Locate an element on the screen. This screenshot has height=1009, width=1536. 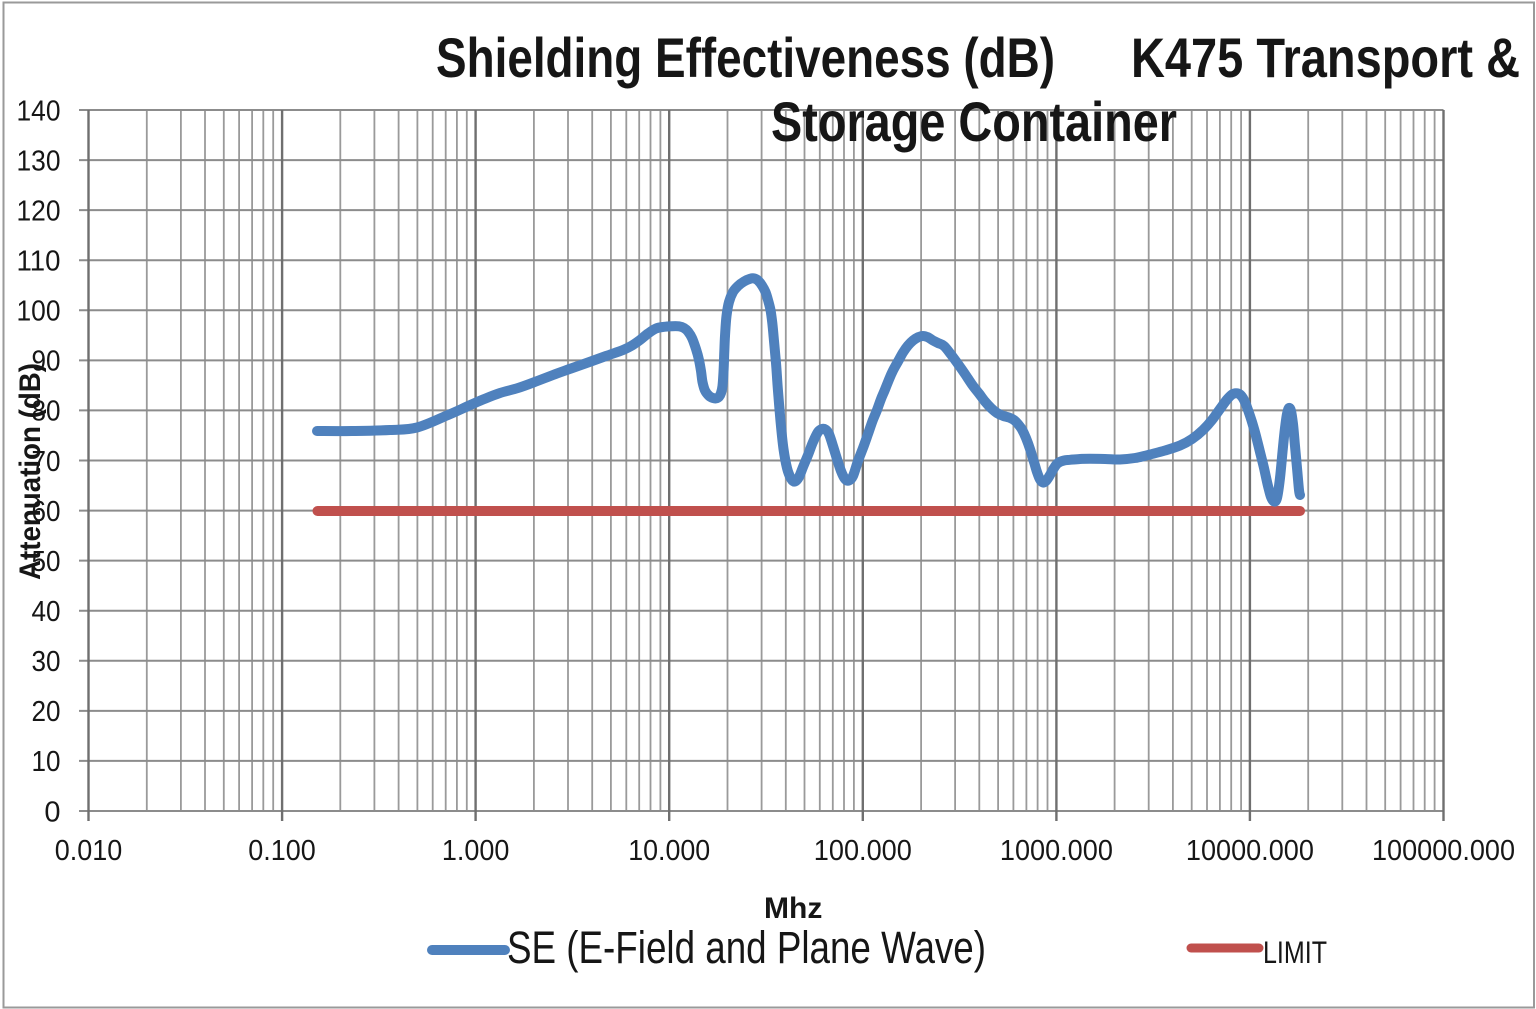
svg-text: 0.010 is located at coordinates (89, 851).